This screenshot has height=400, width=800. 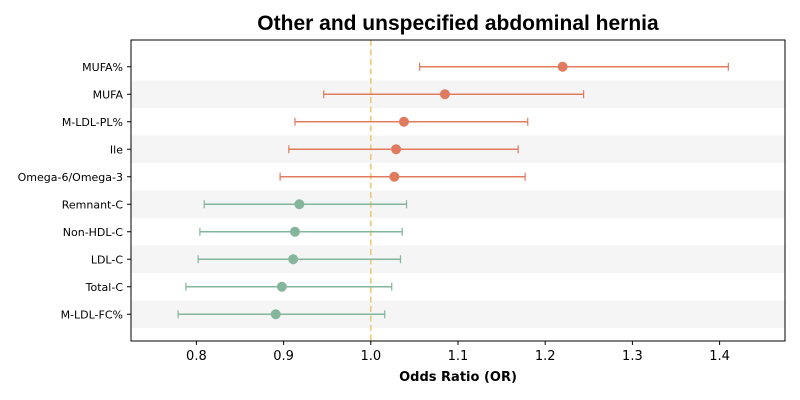 What do you see at coordinates (93, 204) in the screenshot?
I see `y-tick-label: Remnant-C` at bounding box center [93, 204].